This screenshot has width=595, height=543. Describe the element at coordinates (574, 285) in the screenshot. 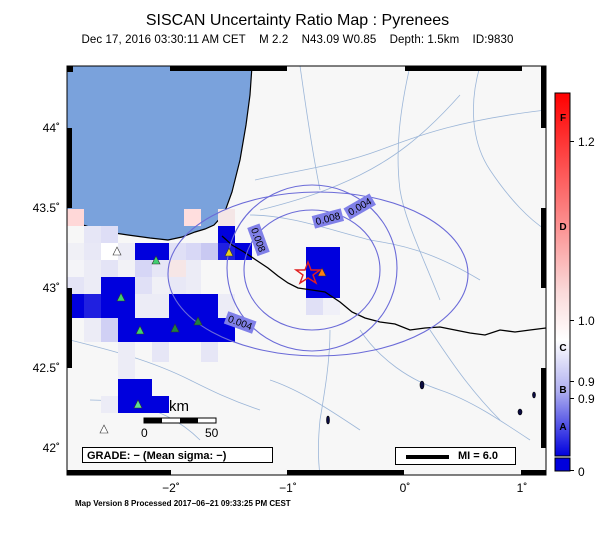

I see `colorbar: F D C B A 1.2 1.0 0.9 0.9 0` at that location.